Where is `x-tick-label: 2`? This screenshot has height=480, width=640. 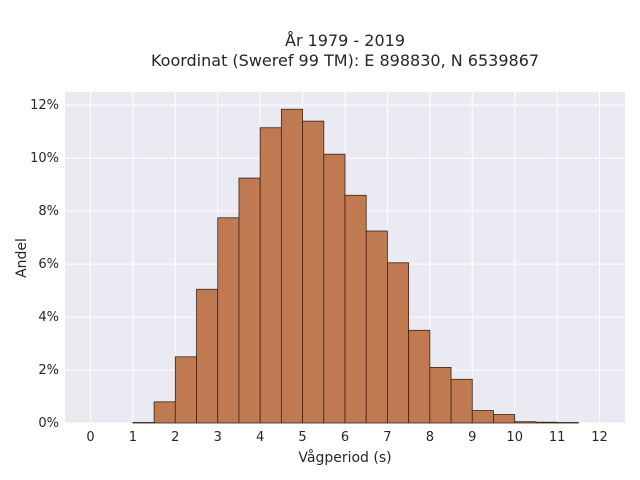 x-tick-label: 2 is located at coordinates (175, 437).